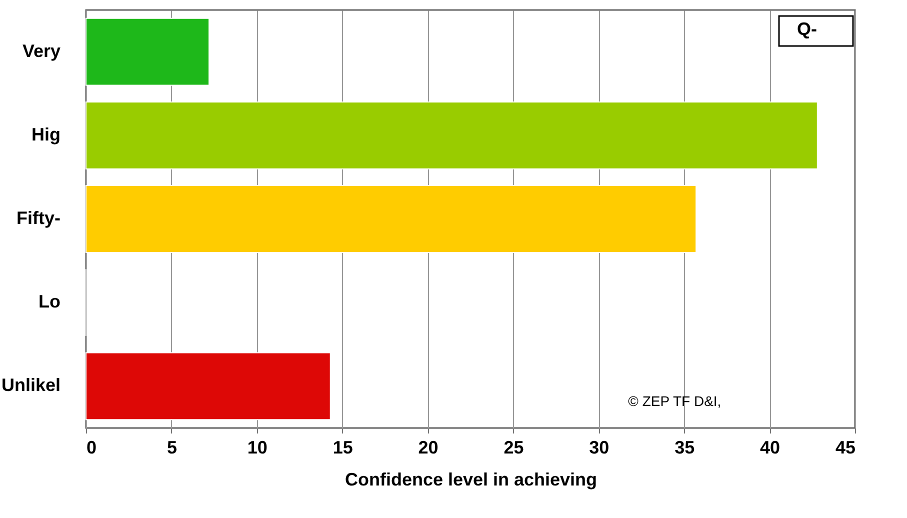 The image size is (907, 518). What do you see at coordinates (38, 218) in the screenshot?
I see `y-tick-label: Fifty-` at bounding box center [38, 218].